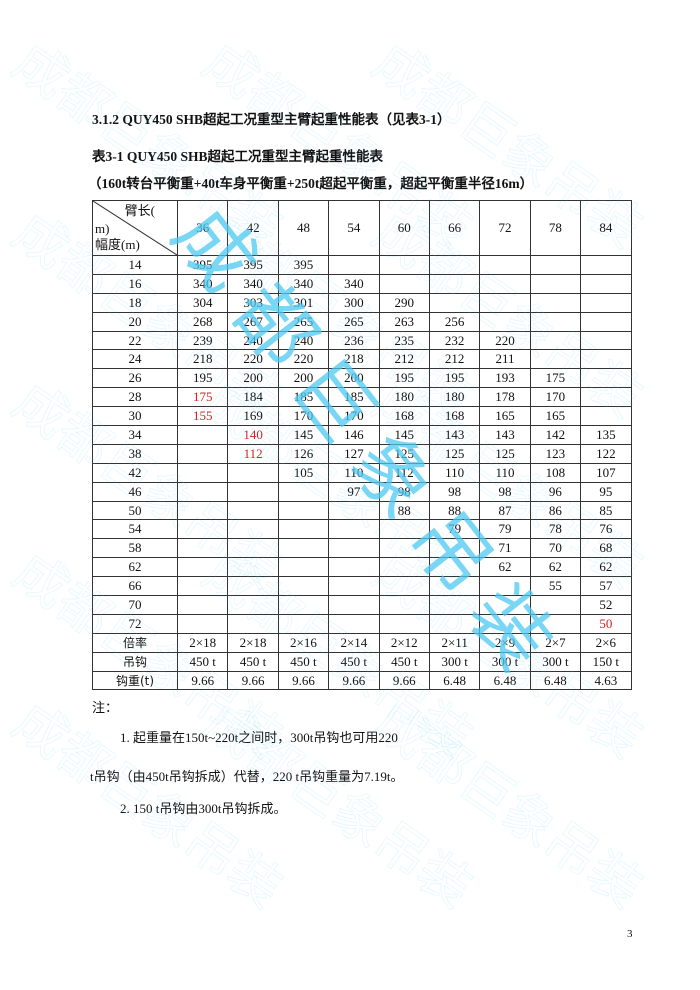 Image resolution: width=700 pixels, height=990 pixels. What do you see at coordinates (404, 472) in the screenshot?
I see `capacity-cell: 112` at bounding box center [404, 472].